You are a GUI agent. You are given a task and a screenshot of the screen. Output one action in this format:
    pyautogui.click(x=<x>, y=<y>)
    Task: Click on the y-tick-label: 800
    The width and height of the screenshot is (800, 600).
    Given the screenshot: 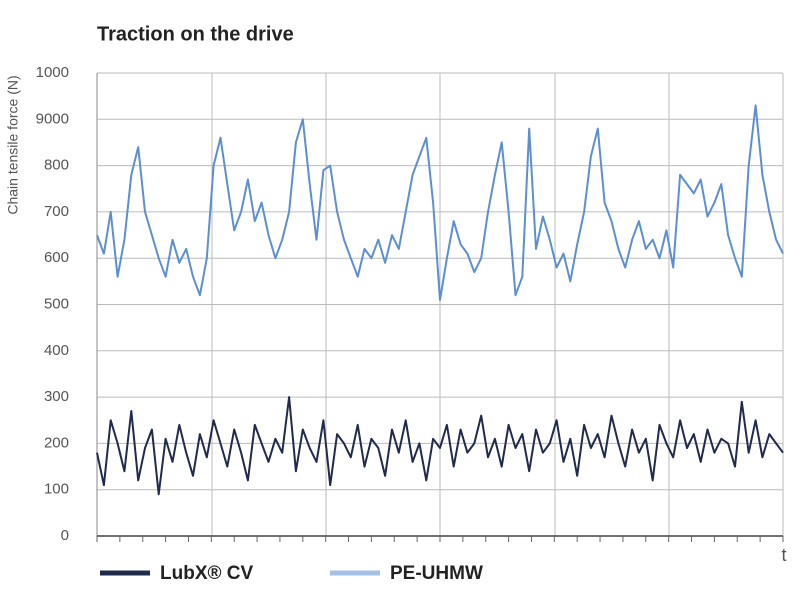 What is the action you would take?
    pyautogui.click(x=56, y=165)
    